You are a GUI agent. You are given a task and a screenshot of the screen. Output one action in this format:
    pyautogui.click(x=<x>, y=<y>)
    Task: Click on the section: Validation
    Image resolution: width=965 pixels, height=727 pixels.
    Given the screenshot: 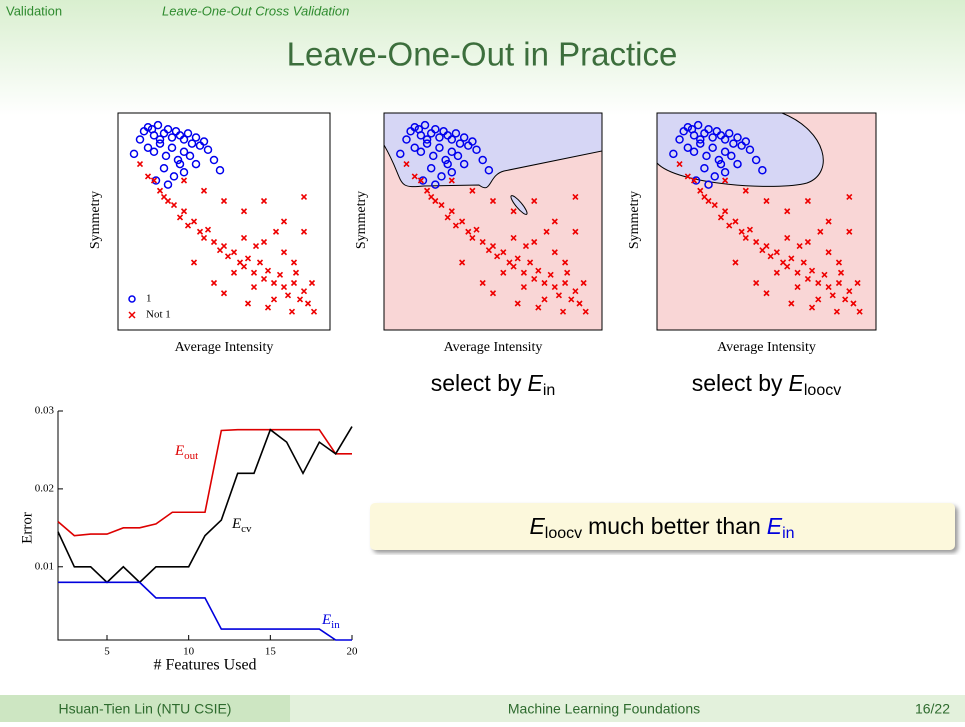 What is the action you would take?
    pyautogui.click(x=34, y=10)
    